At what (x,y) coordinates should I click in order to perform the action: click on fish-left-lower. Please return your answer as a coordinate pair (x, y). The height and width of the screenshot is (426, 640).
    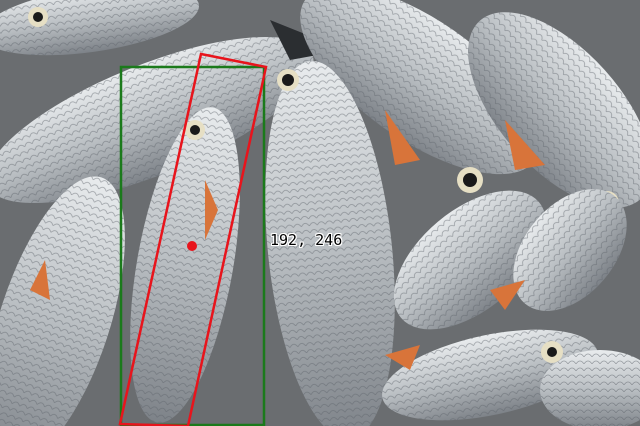
    Looking at the image, I should click on (62, 301).